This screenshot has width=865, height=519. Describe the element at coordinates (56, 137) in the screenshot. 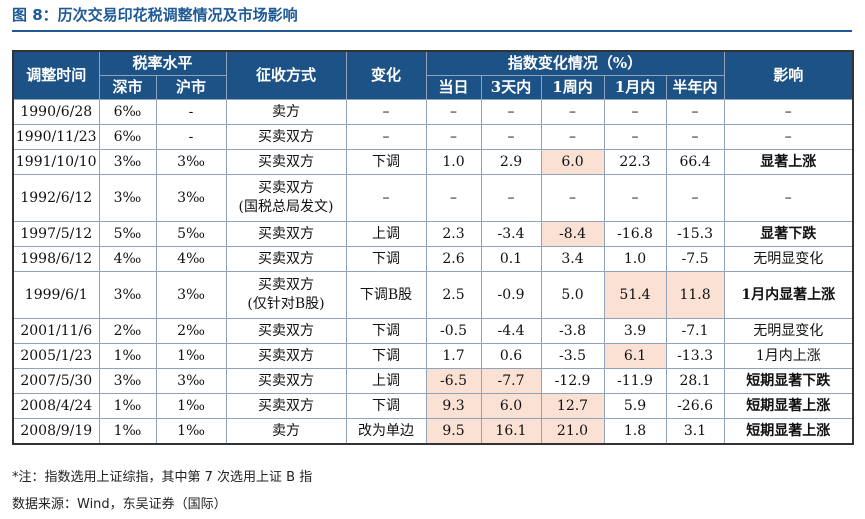

I see `table-cell: 1990/11/23` at that location.